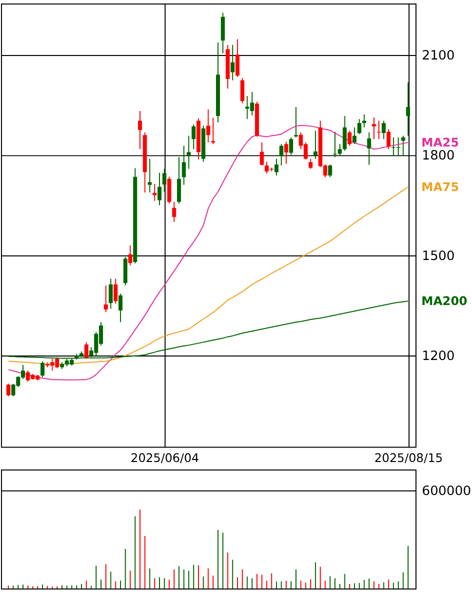  Describe the element at coordinates (438, 356) in the screenshot. I see `y-tick-label: 1200` at that location.